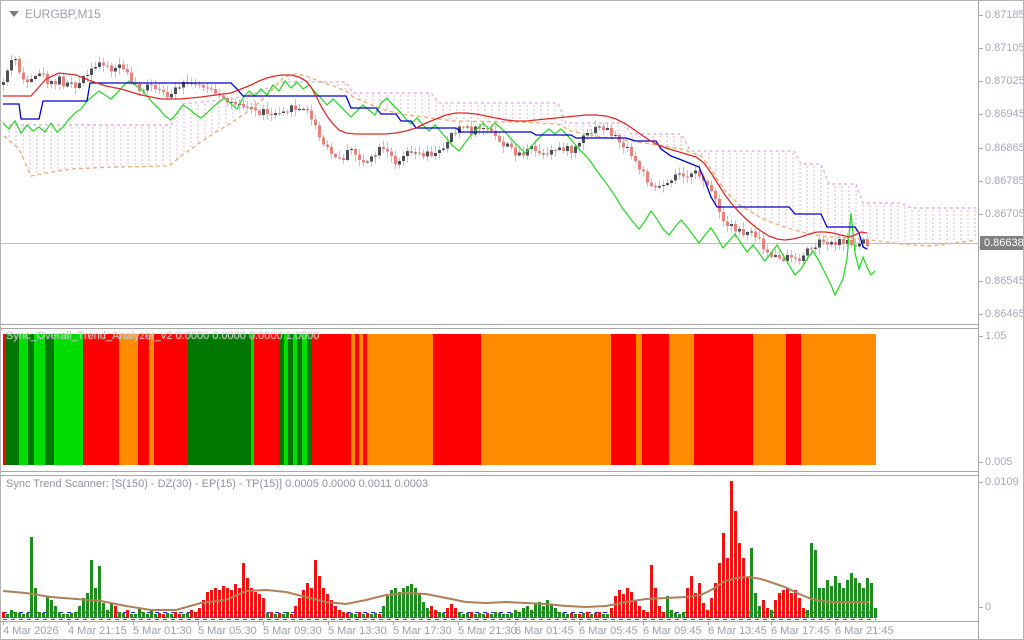 The height and width of the screenshot is (640, 1024). What do you see at coordinates (1001, 243) in the screenshot?
I see `current-price-badge: 0.86638` at bounding box center [1001, 243].